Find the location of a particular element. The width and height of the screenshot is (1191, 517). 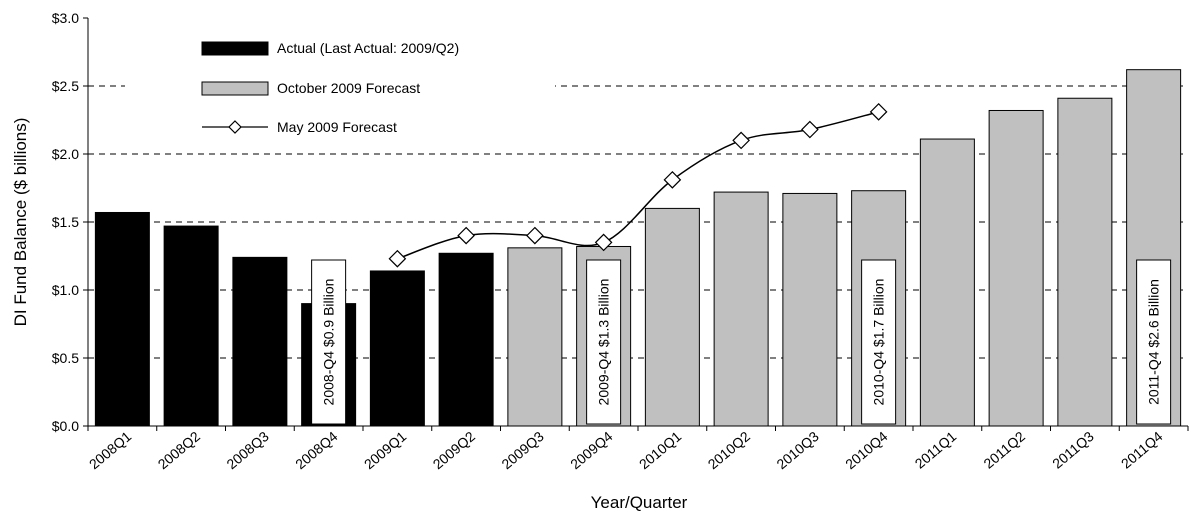

x-tick-label: 2010Q4 is located at coordinates (866, 450).